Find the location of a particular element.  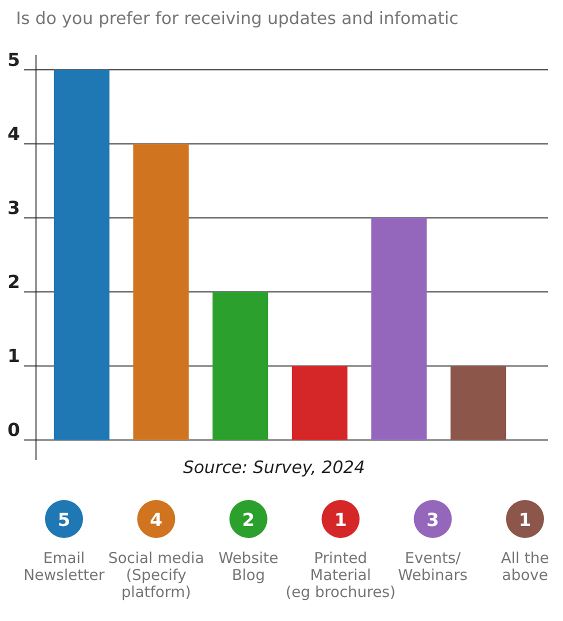

y-tick-label: 4 is located at coordinates (13, 134).